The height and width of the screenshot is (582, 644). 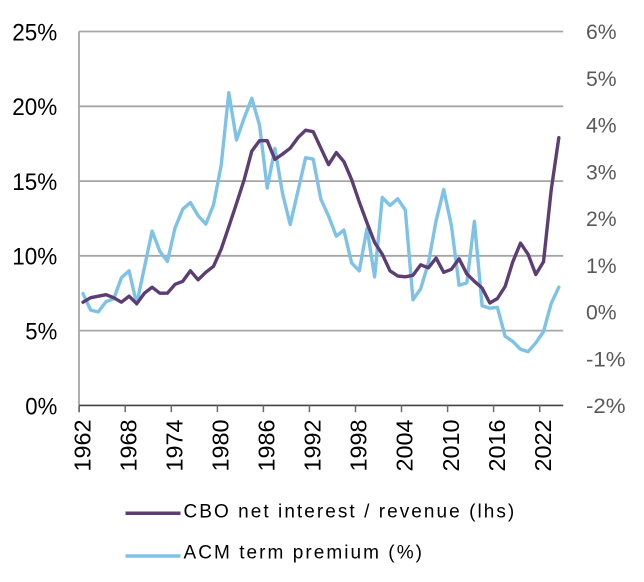 I want to click on svg-text: -1%, so click(x=606, y=359).